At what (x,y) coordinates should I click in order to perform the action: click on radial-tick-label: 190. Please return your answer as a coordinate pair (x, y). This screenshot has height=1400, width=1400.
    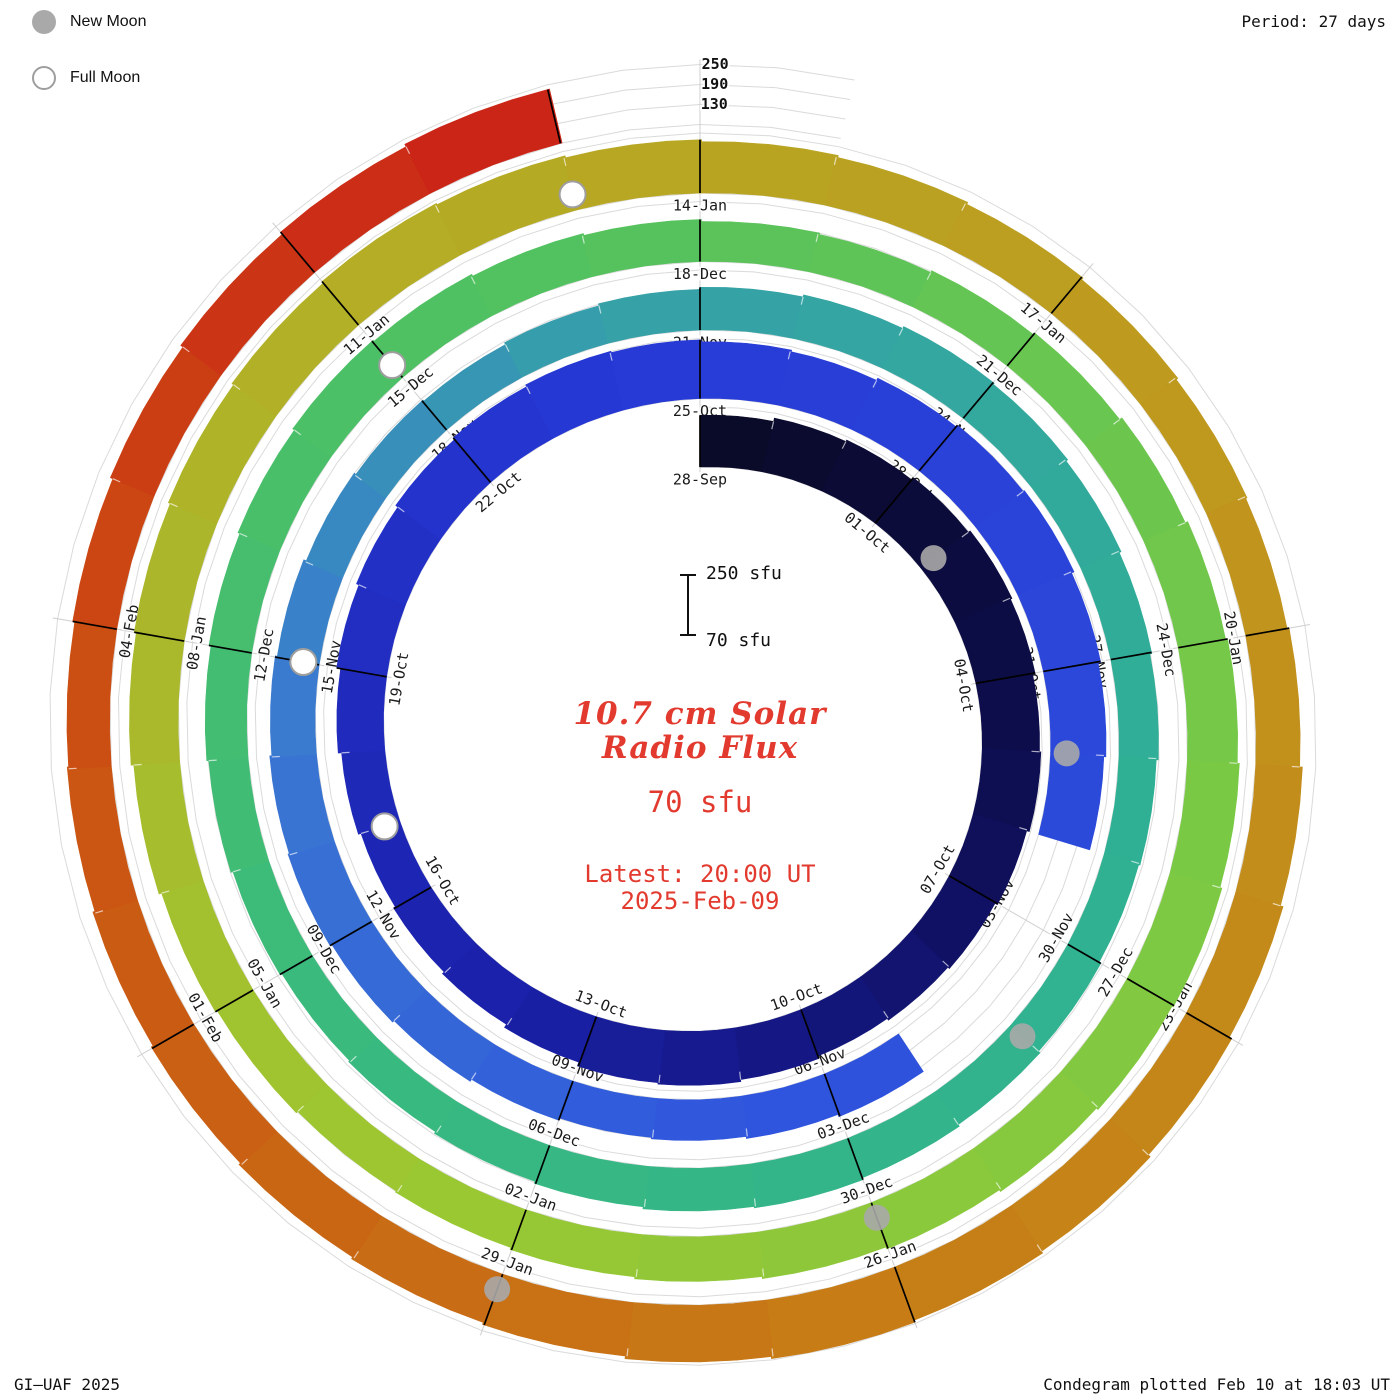
    Looking at the image, I should click on (714, 84).